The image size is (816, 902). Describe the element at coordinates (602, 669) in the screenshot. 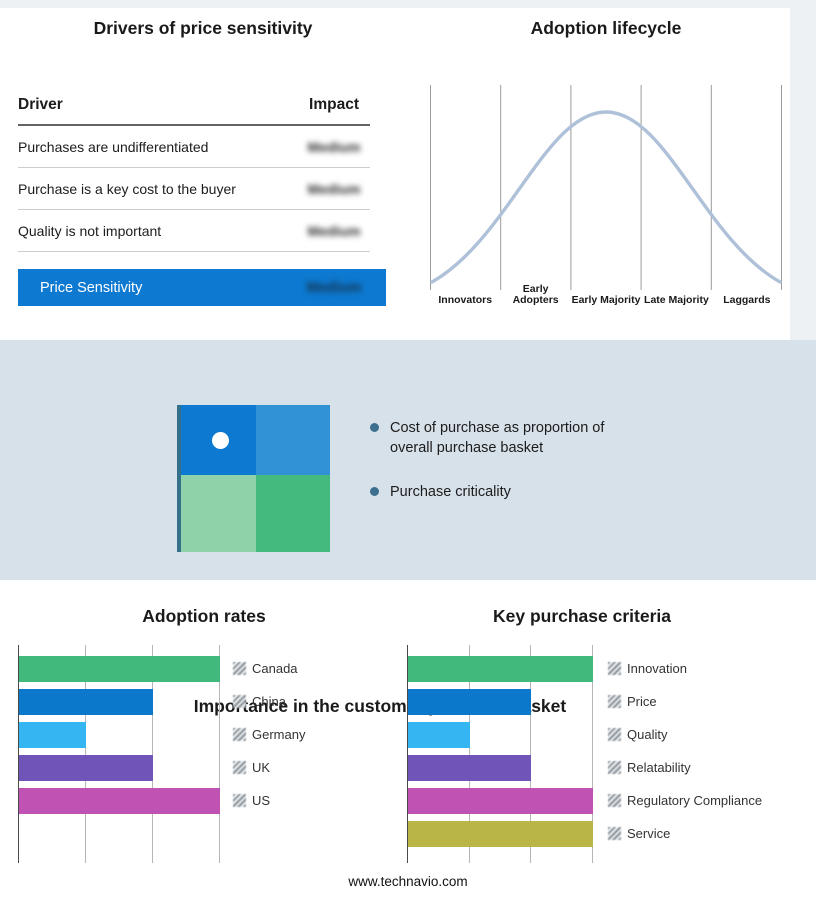

I see `bar-row: Innovation` at that location.